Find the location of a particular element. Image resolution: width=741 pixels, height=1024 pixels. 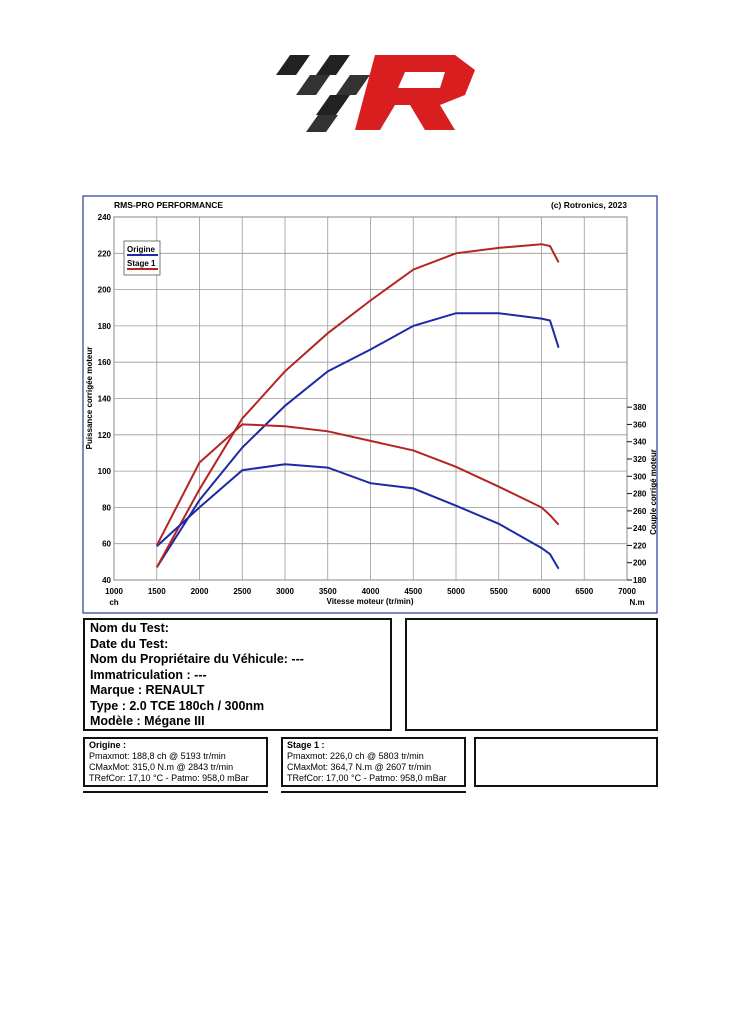

x-tick-label: 5500 is located at coordinates (499, 591).